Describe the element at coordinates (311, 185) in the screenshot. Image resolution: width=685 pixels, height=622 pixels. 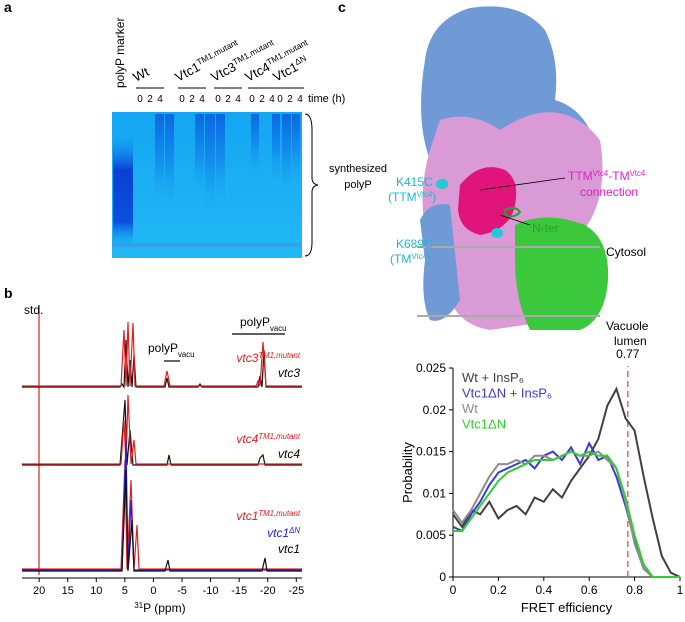
I see `bracket` at that location.